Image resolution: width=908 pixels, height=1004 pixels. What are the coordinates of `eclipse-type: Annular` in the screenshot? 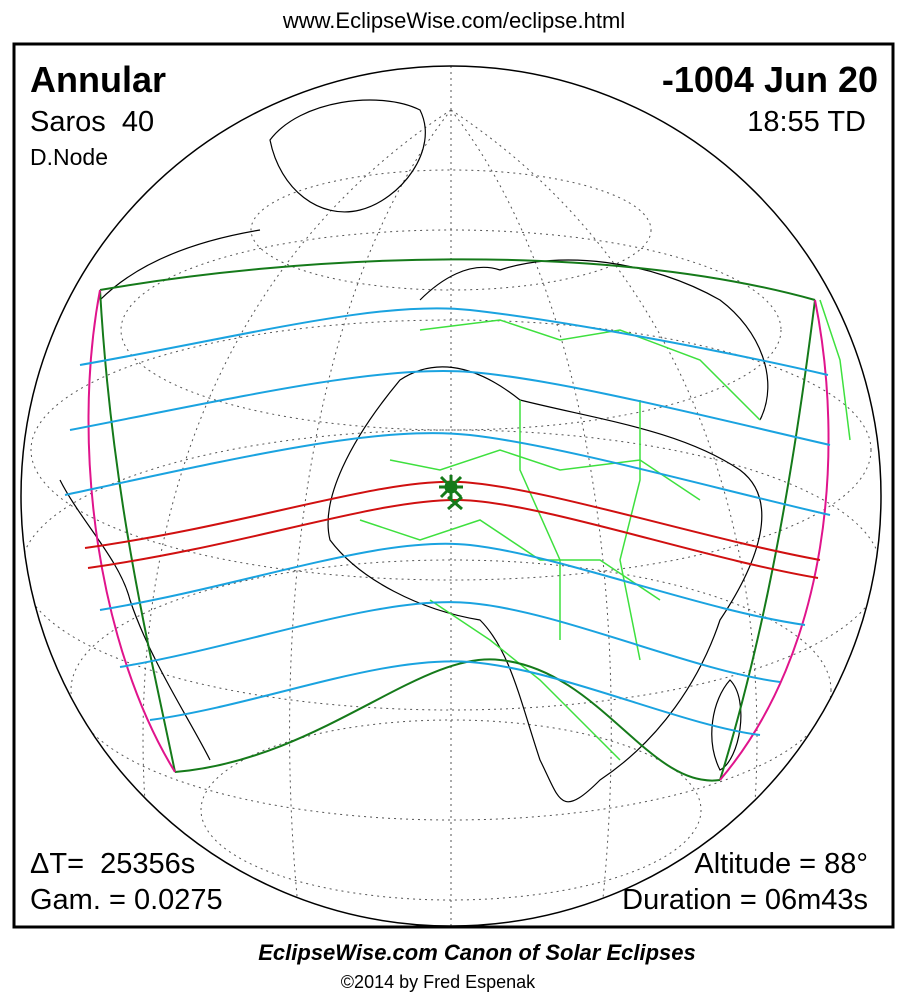 It's located at (98, 79).